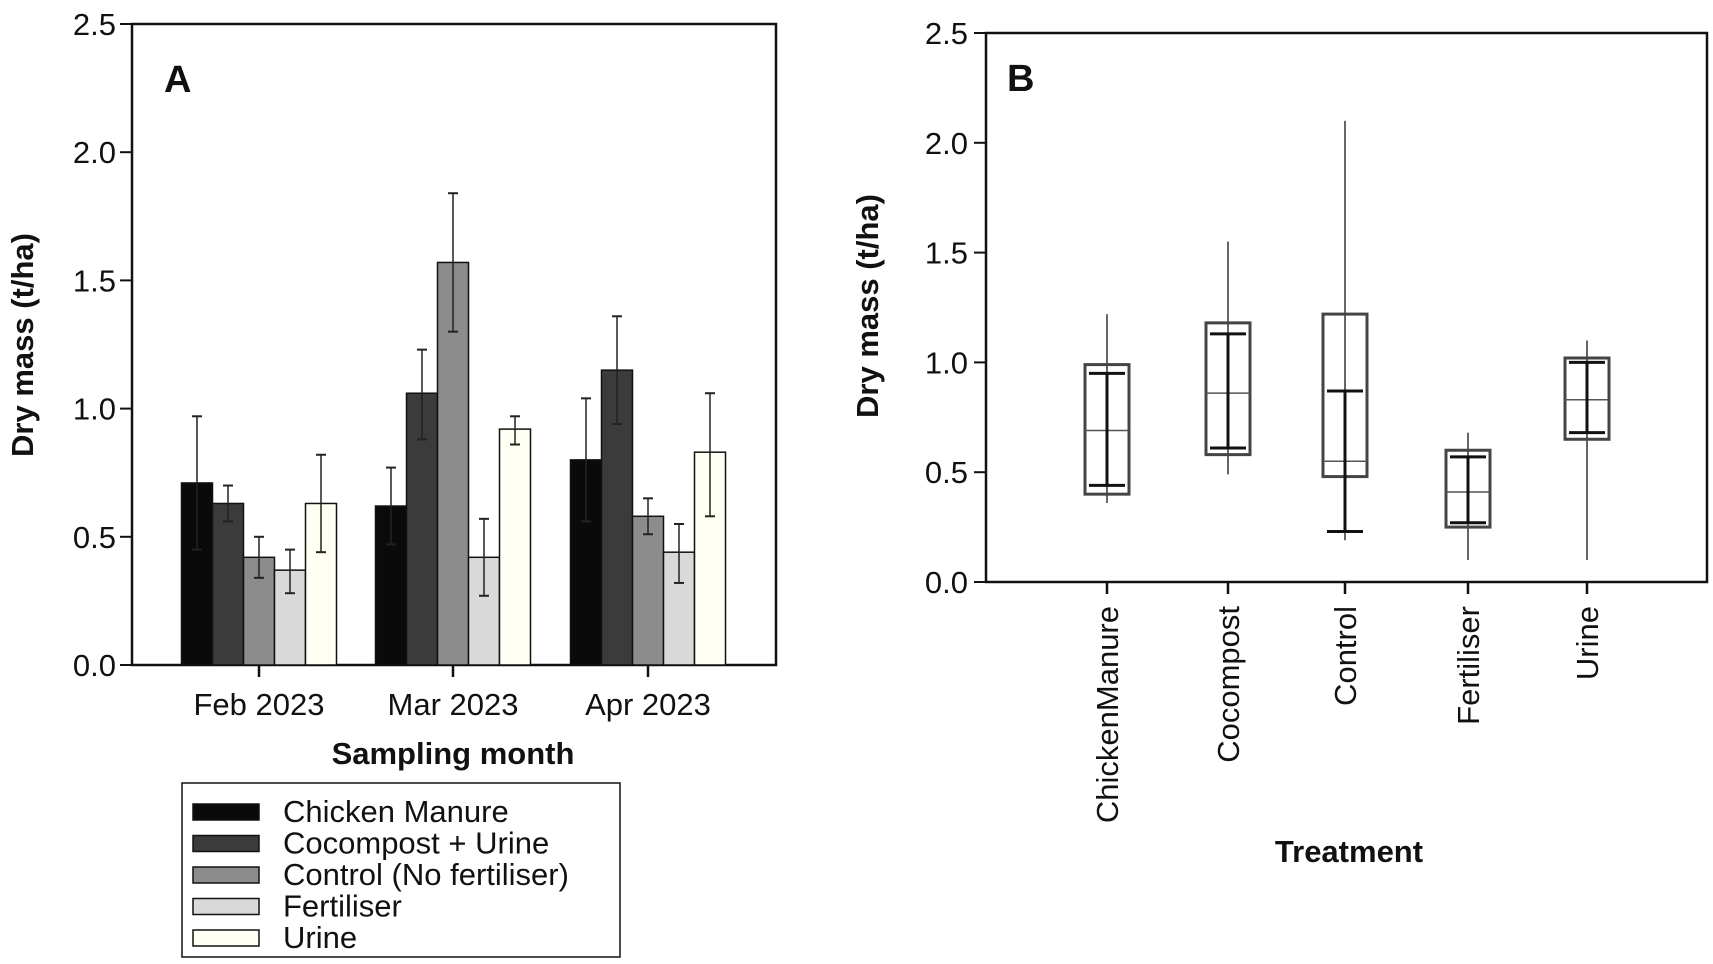 Image resolution: width=1713 pixels, height=964 pixels. What do you see at coordinates (1020, 79) in the screenshot?
I see `panel-b-label: B` at bounding box center [1020, 79].